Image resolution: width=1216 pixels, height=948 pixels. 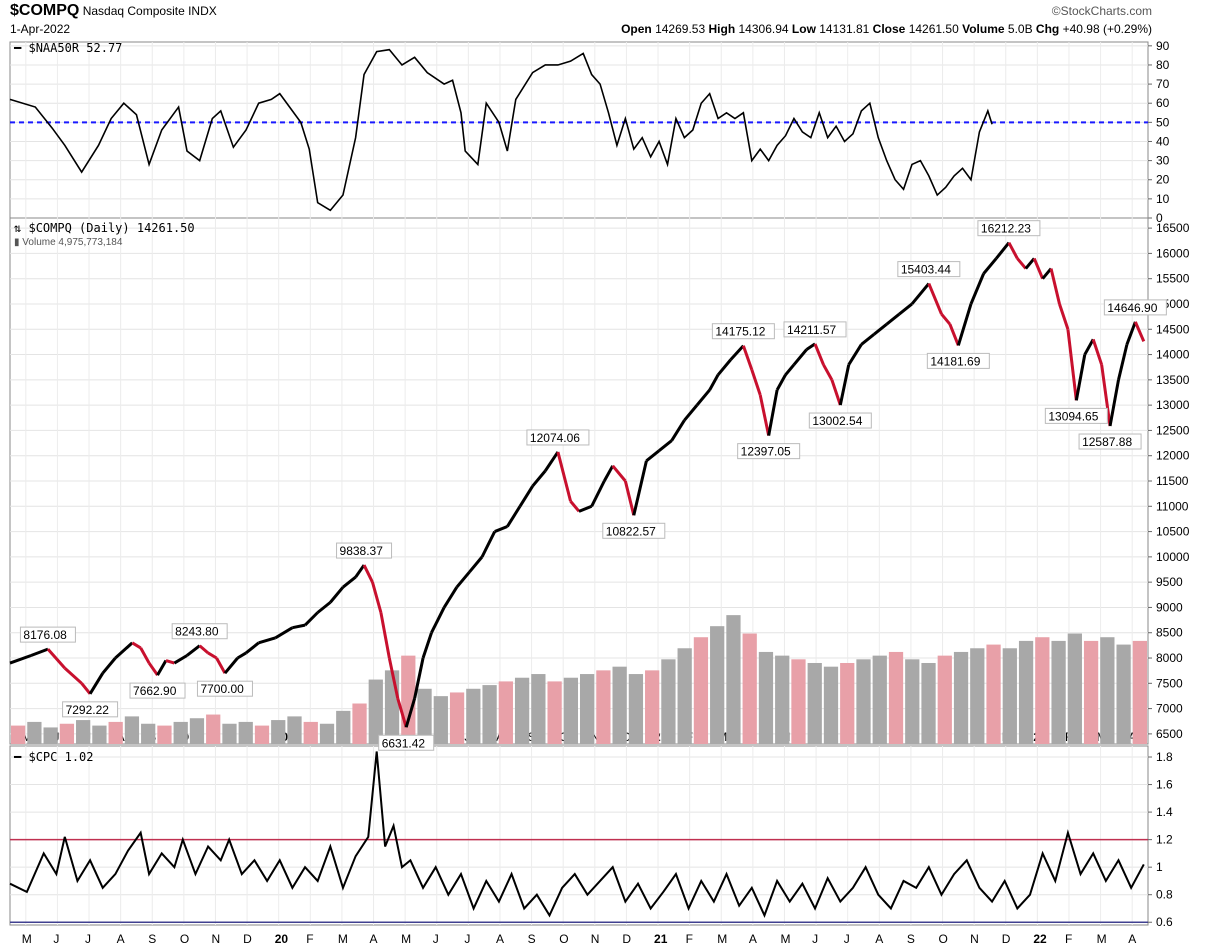 I want to click on cpc-x-tick-label: 22, so click(x=1040, y=939).